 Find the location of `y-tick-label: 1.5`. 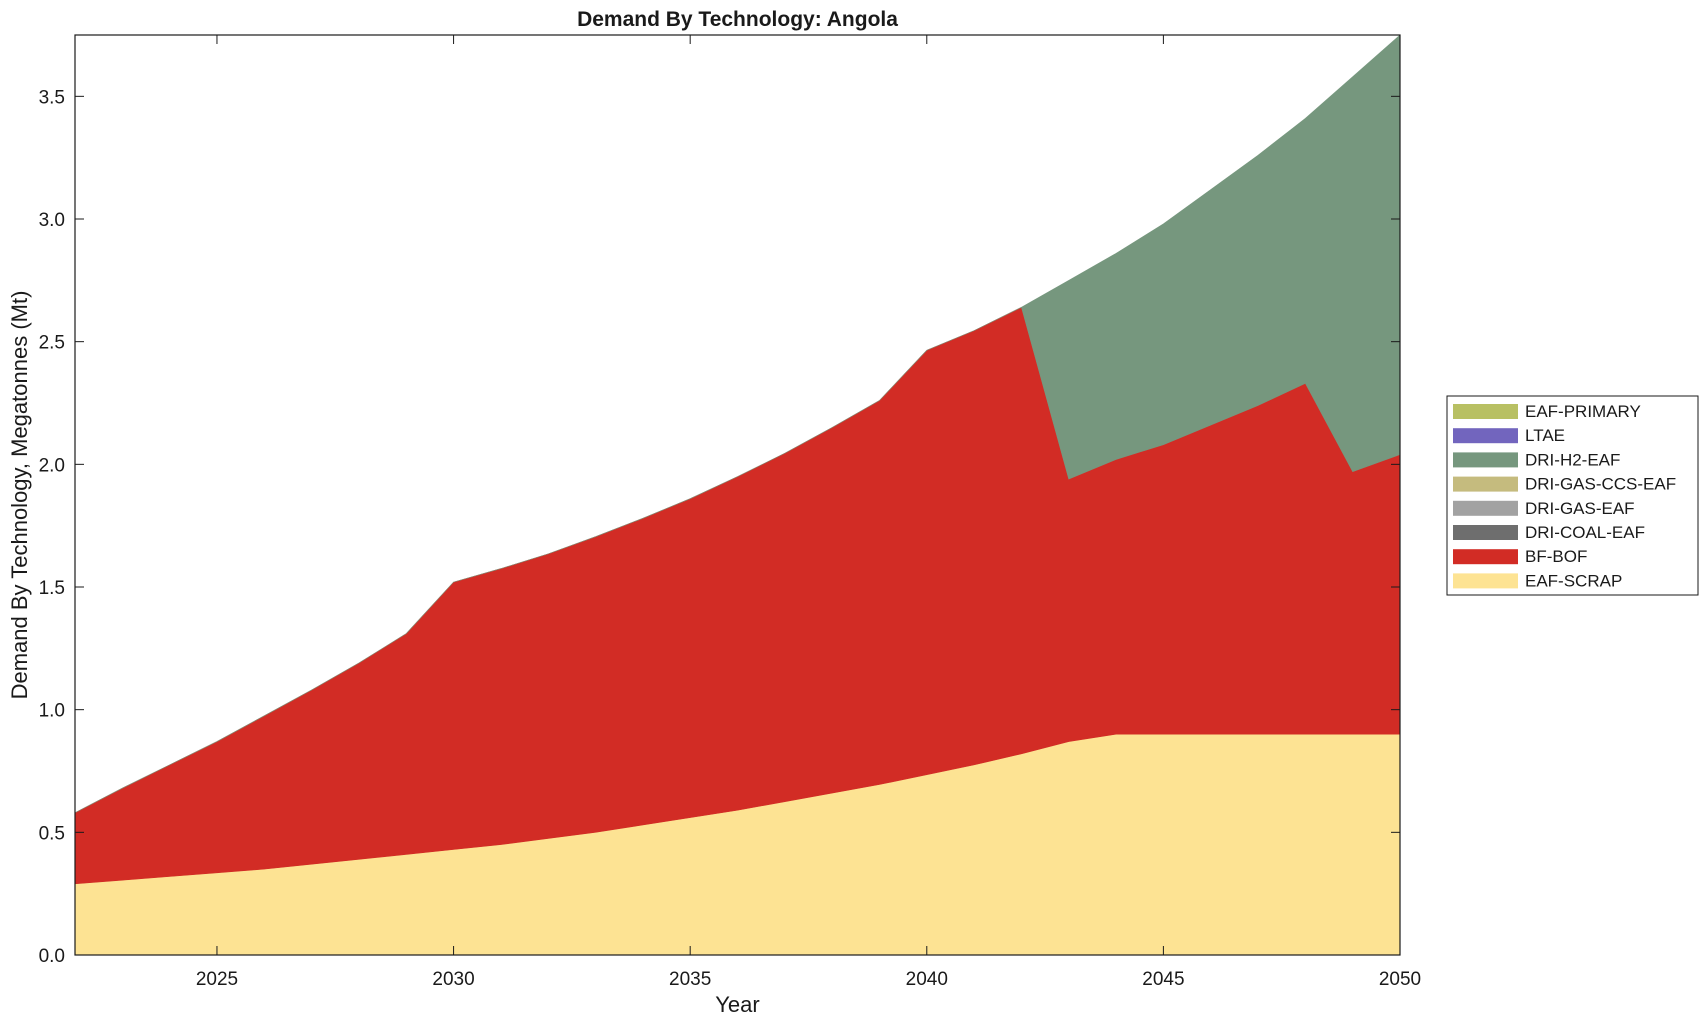

y-tick-label: 1.5 is located at coordinates (52, 588).